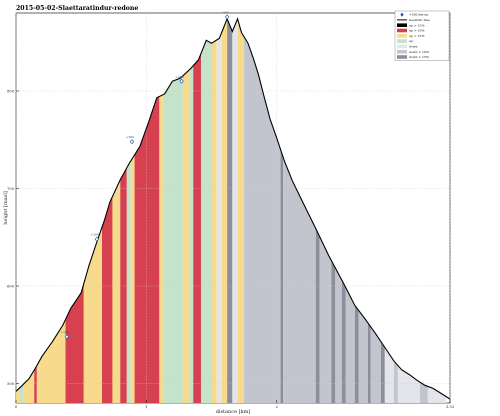 This screenshot has width=500, height=416. Describe the element at coordinates (419, 52) in the screenshot. I see `legend-label: down > 10%` at that location.